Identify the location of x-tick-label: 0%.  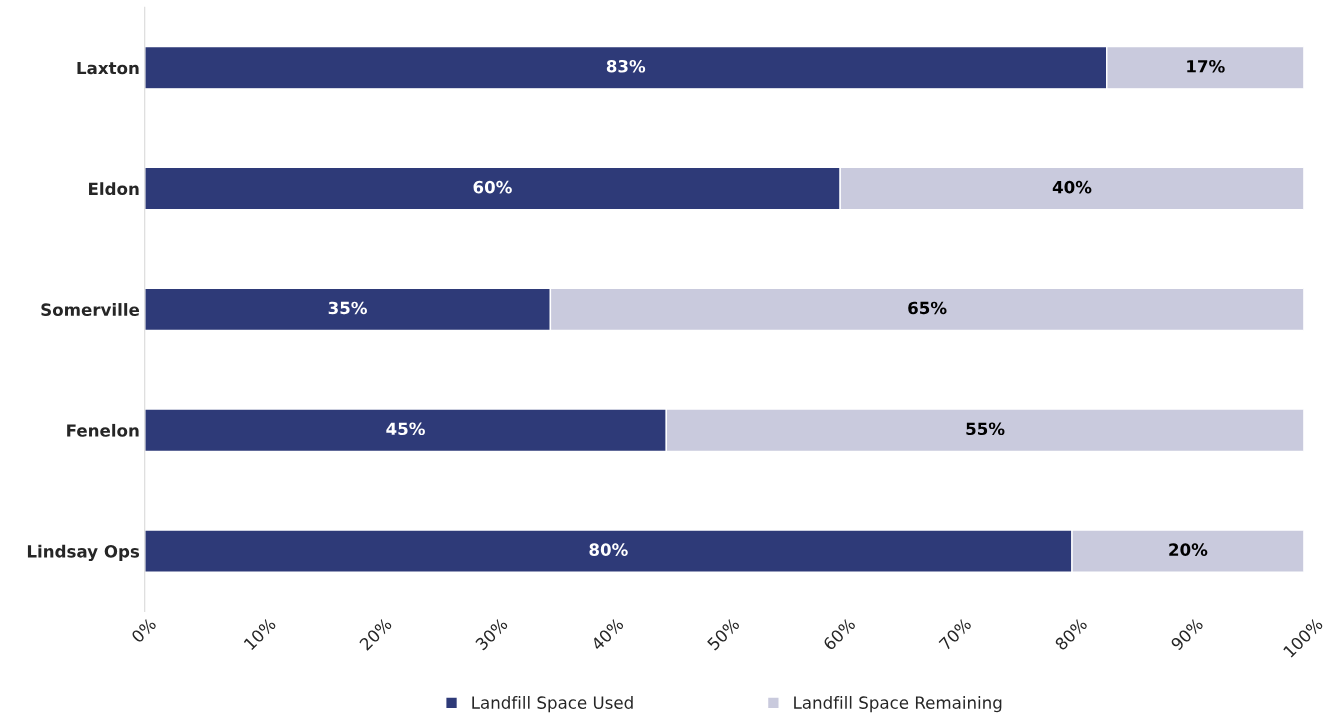
(143, 630).